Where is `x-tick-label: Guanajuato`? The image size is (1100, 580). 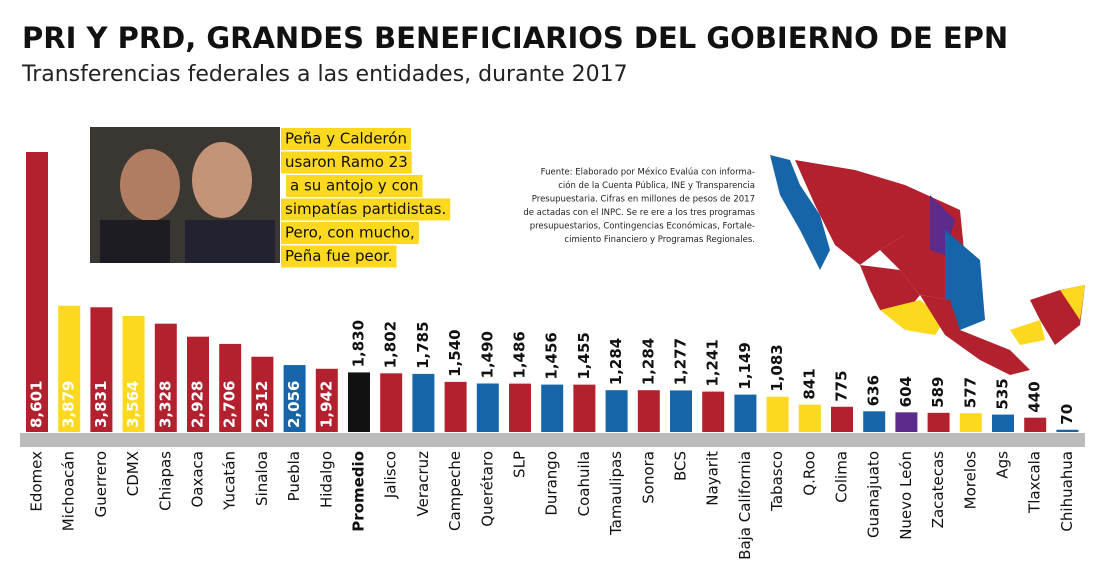
x-tick-label: Guanajuato is located at coordinates (874, 494).